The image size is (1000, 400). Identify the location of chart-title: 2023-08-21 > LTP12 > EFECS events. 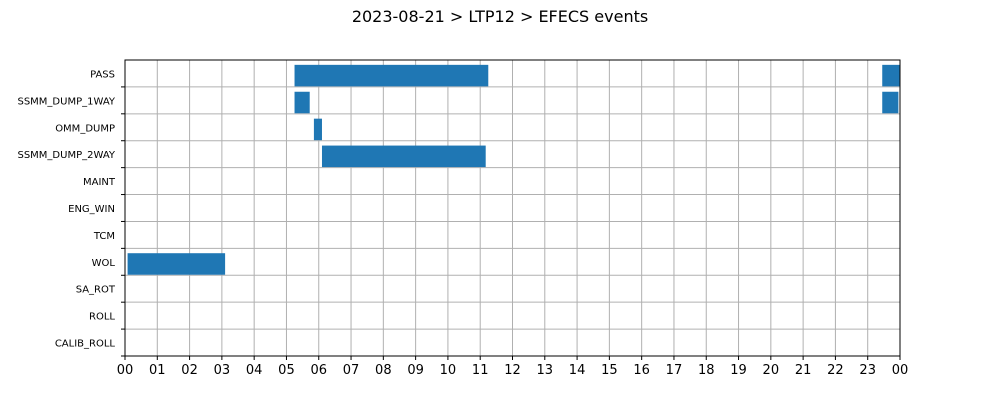
(500, 16).